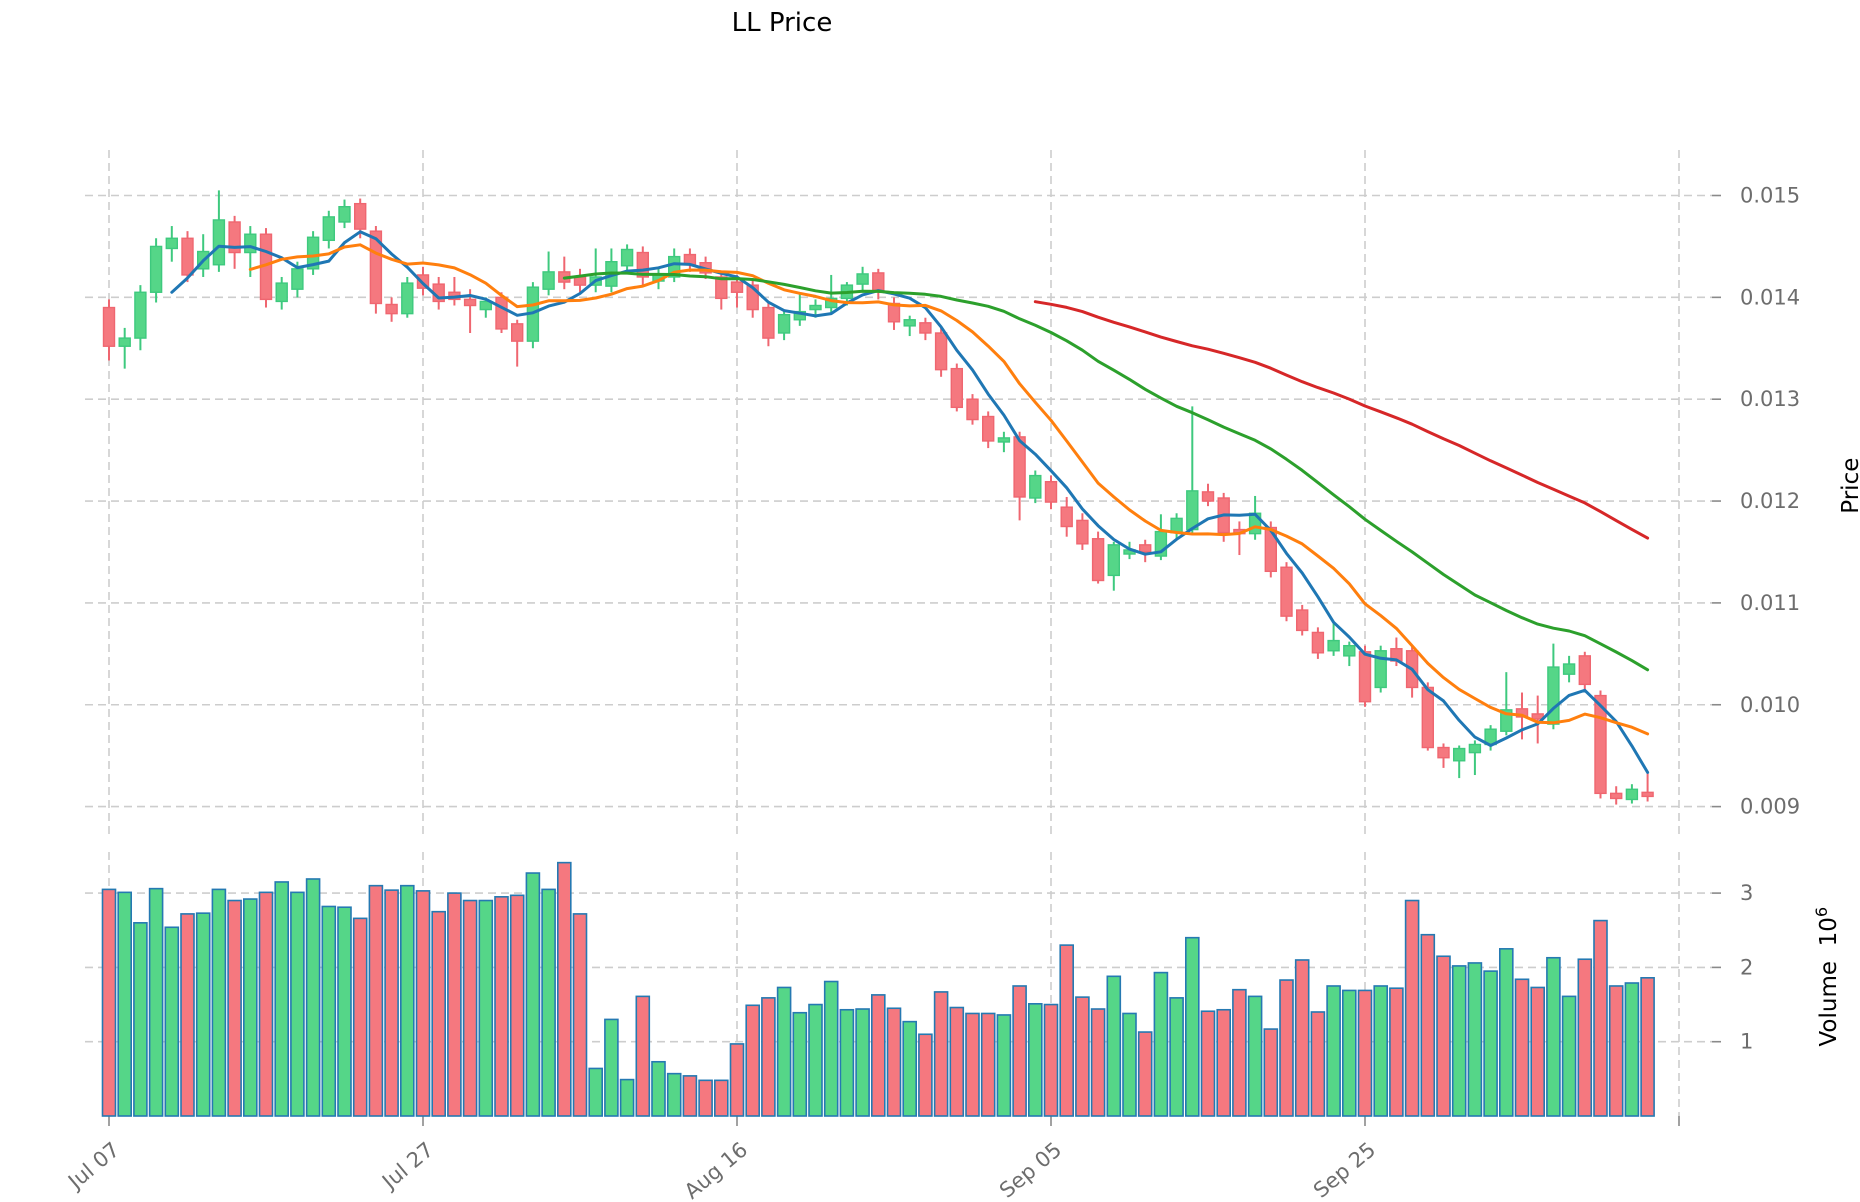  What do you see at coordinates (1814, 984) in the screenshot?
I see `volume-axis-label: Volume 106` at bounding box center [1814, 984].